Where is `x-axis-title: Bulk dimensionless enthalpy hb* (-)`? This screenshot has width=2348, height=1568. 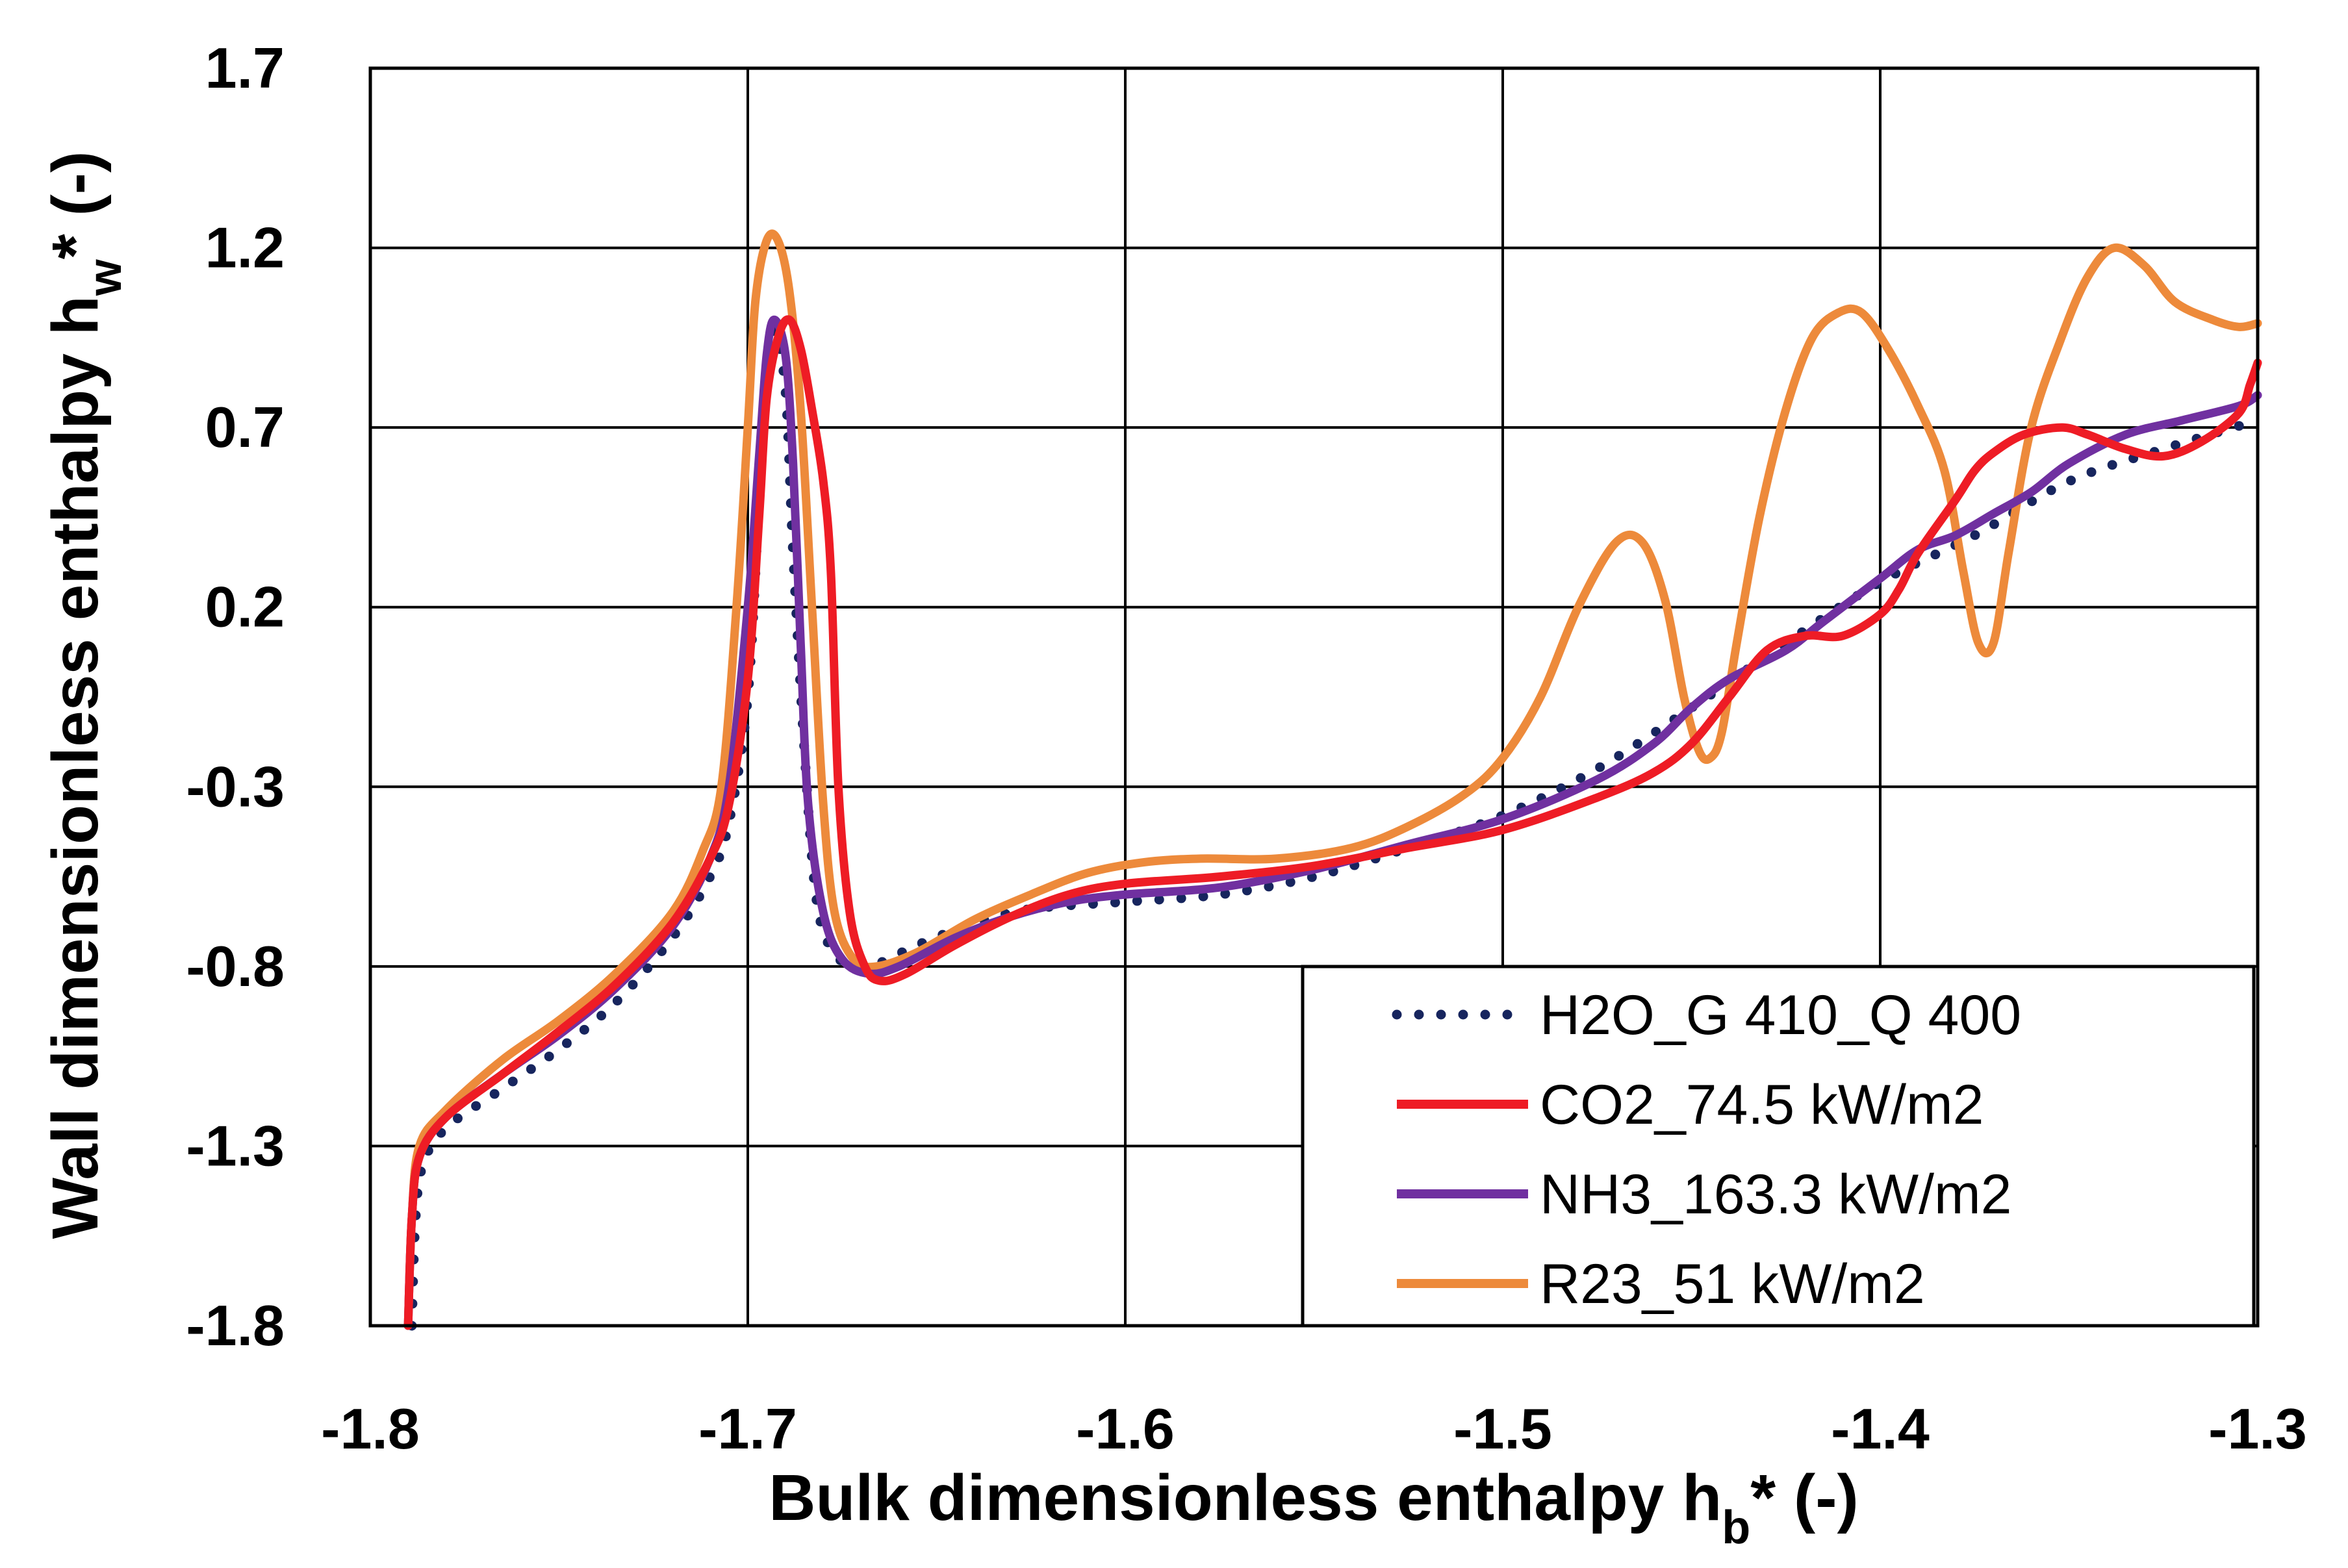
x-axis-title: Bulk dimensionless enthalpy hb* (-) is located at coordinates (1314, 1507).